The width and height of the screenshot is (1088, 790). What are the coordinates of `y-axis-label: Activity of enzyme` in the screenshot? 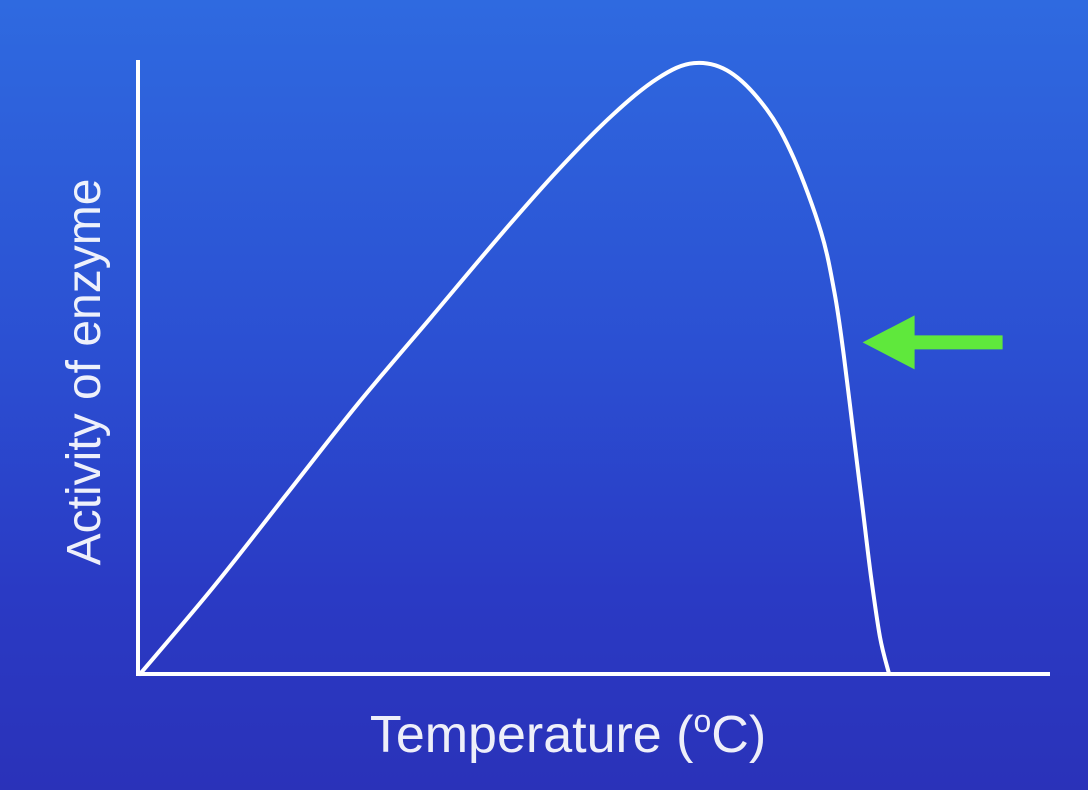 It's located at (84, 372).